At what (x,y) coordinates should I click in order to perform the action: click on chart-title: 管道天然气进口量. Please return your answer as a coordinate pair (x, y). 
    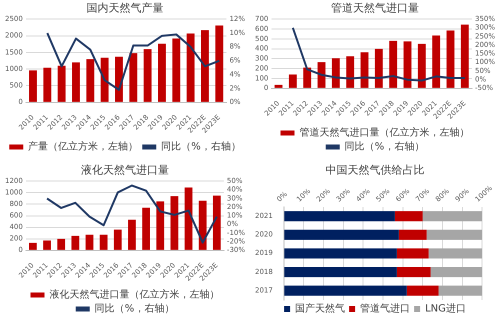
    Looking at the image, I should click on (375, 7).